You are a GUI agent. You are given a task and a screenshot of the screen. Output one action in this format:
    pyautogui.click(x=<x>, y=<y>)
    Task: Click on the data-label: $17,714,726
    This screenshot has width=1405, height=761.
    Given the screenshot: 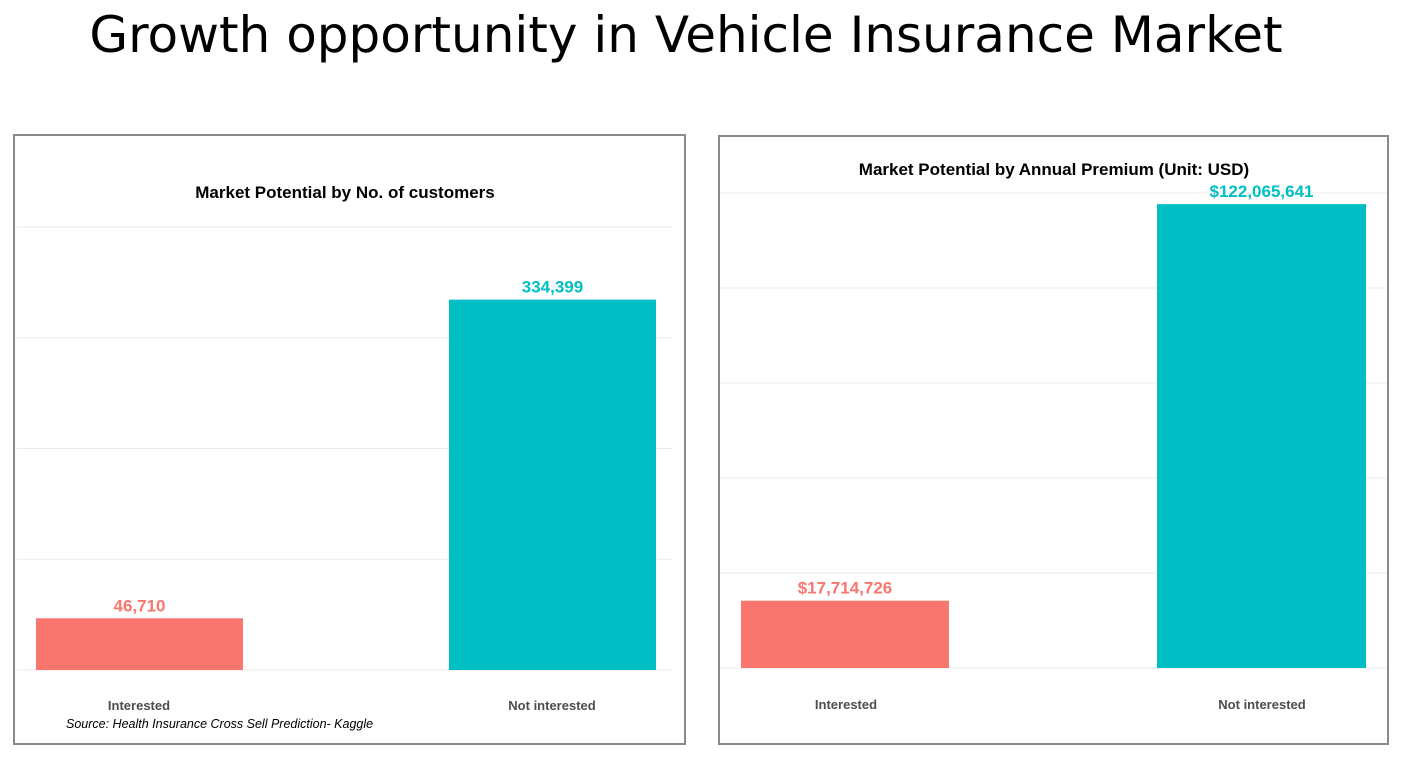 What is the action you would take?
    pyautogui.click(x=845, y=588)
    